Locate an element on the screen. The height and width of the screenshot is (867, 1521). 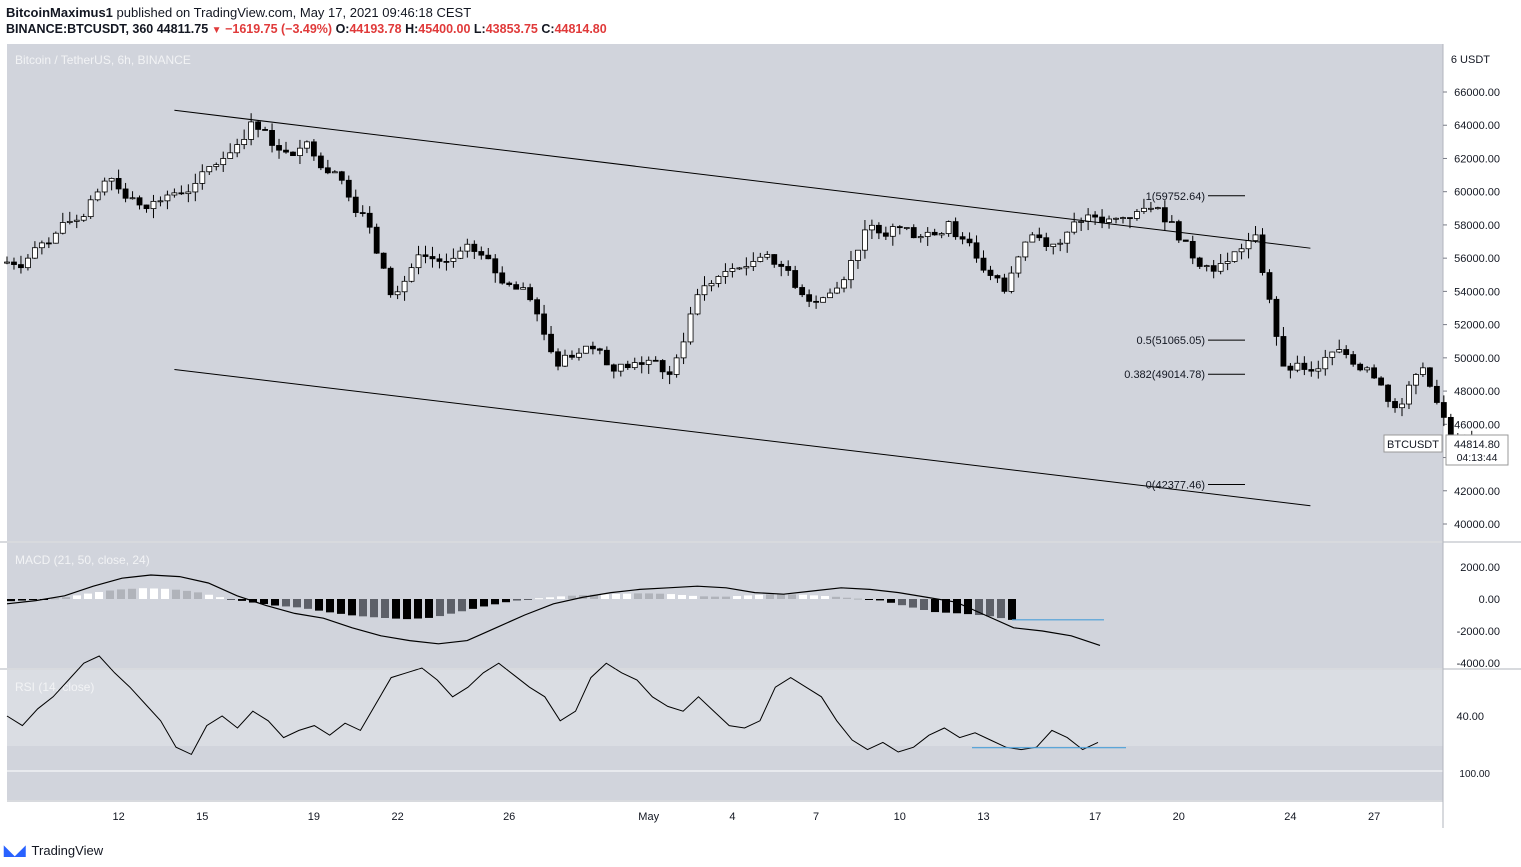
tradingview-logo-icon: ◣◢ is located at coordinates (15, 850).